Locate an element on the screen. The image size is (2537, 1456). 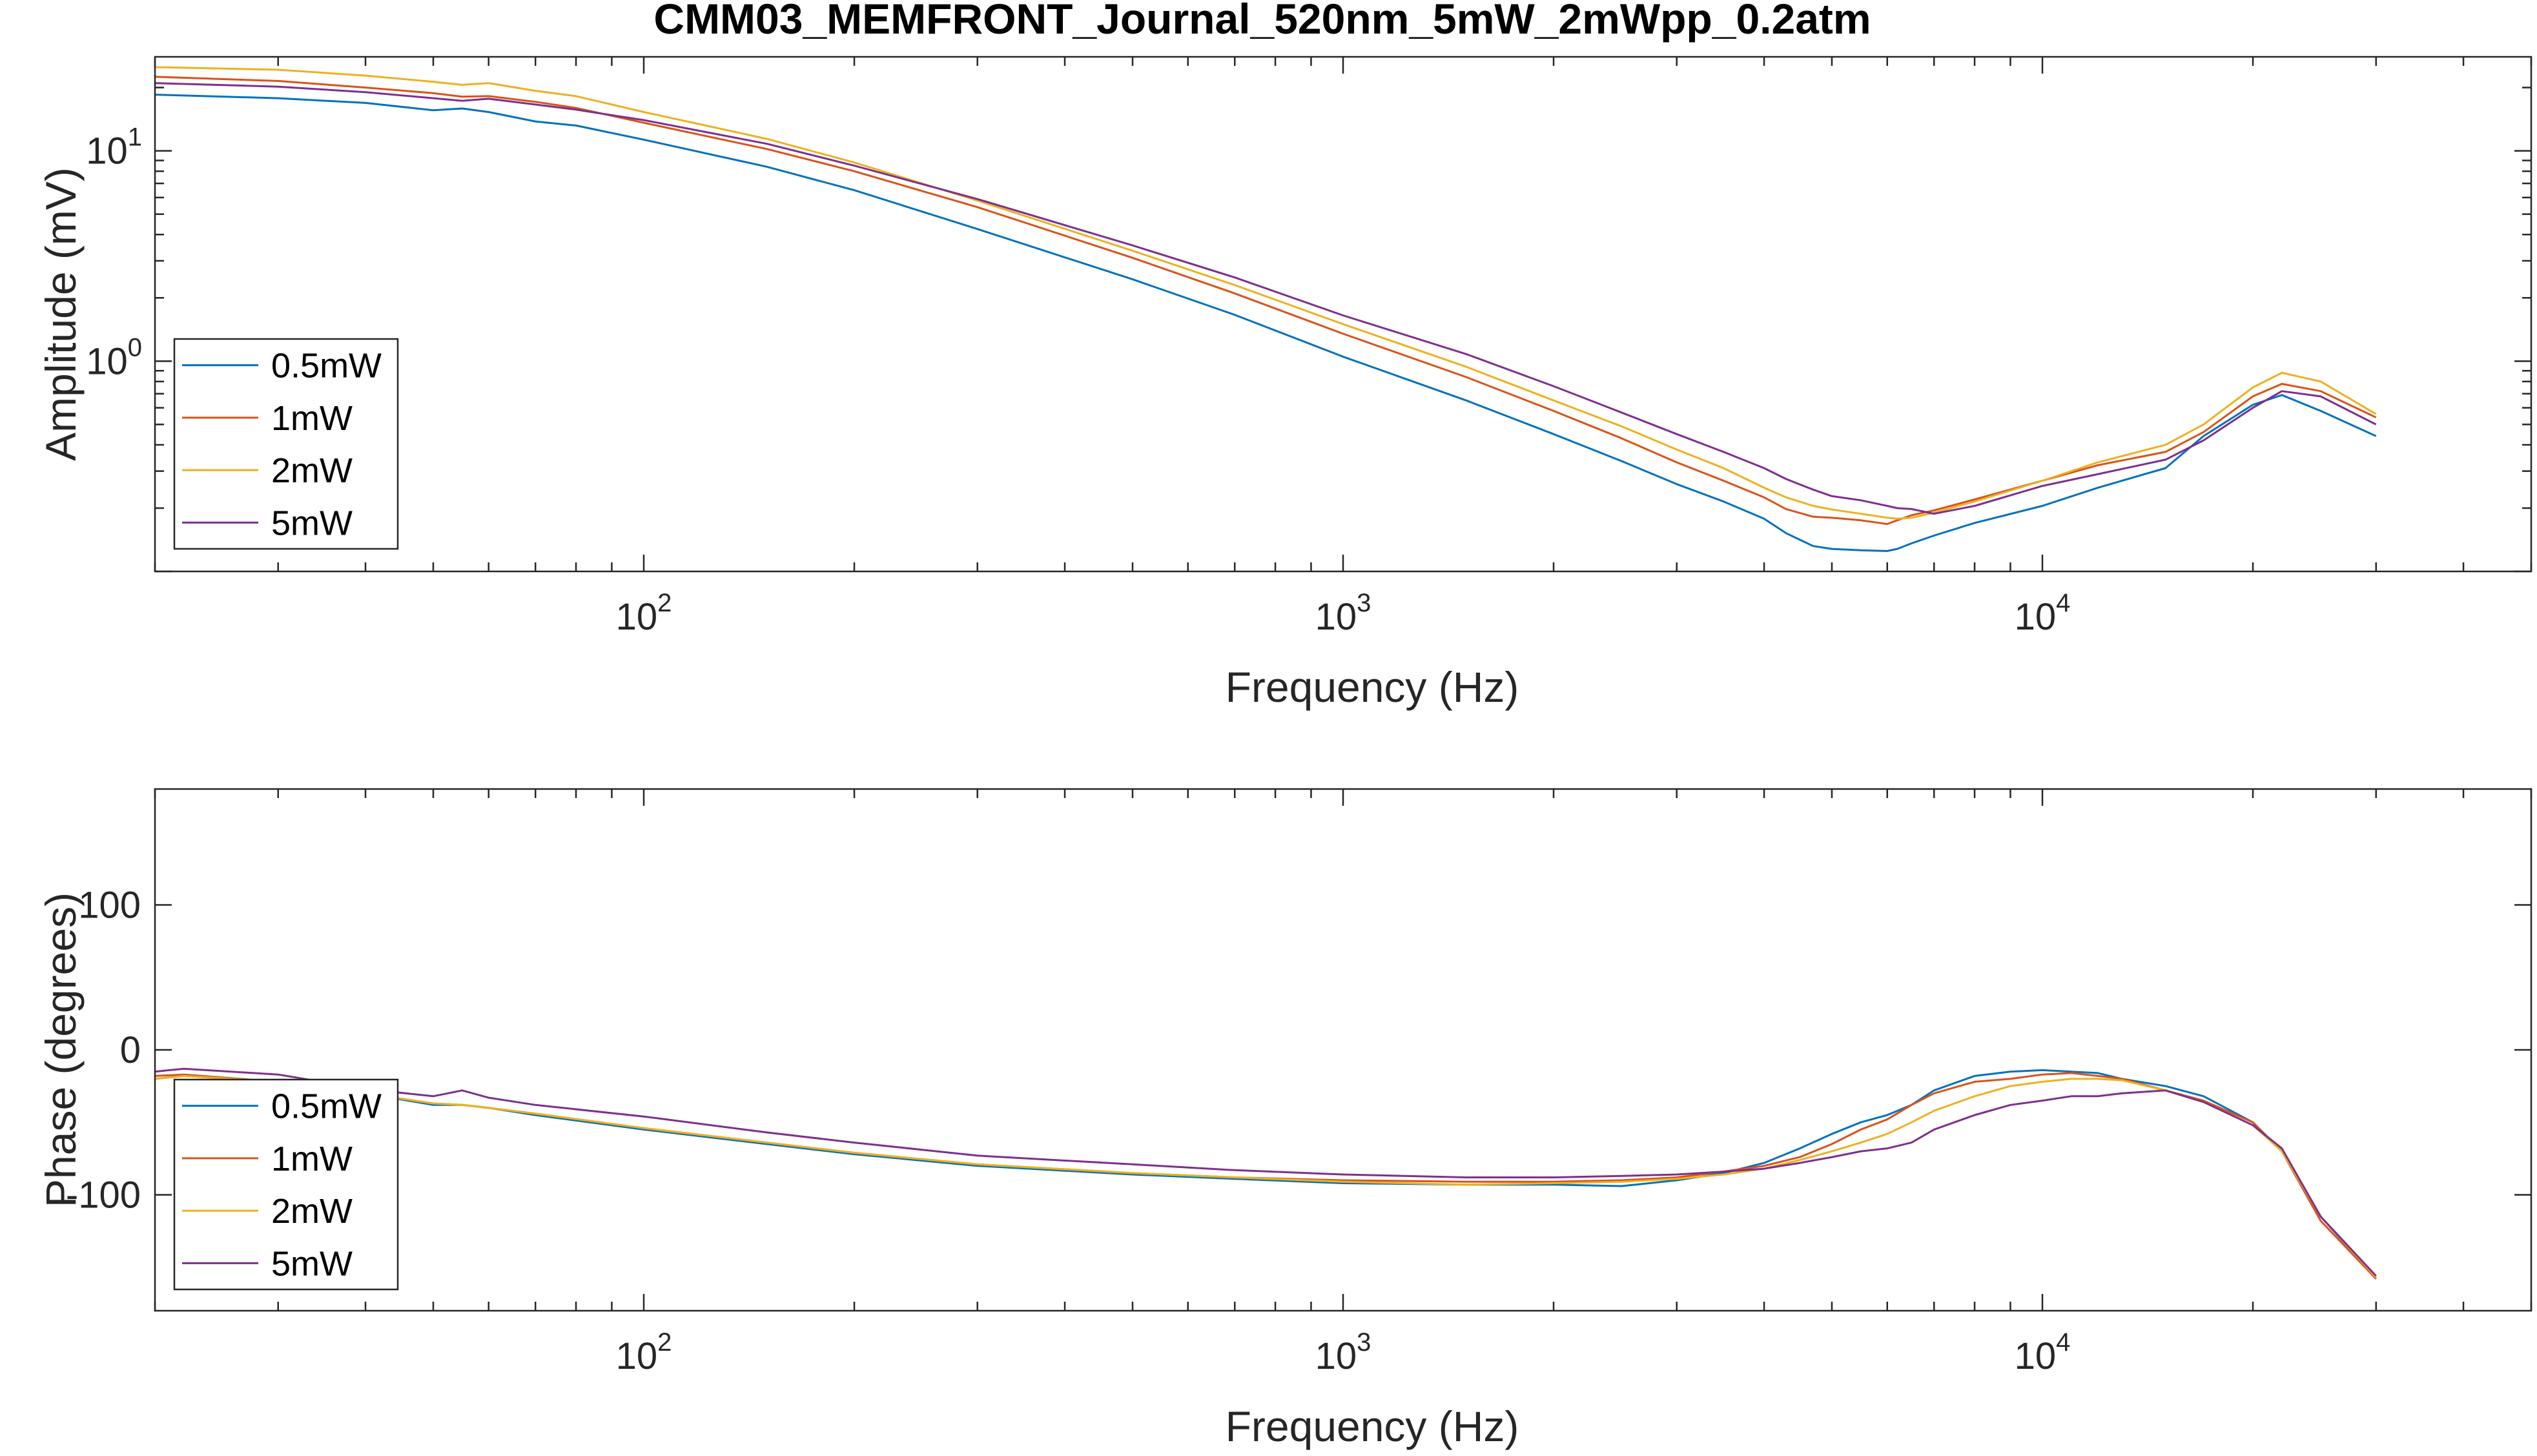
phase-legend-item-5mw: 5mW is located at coordinates (267, 1263).